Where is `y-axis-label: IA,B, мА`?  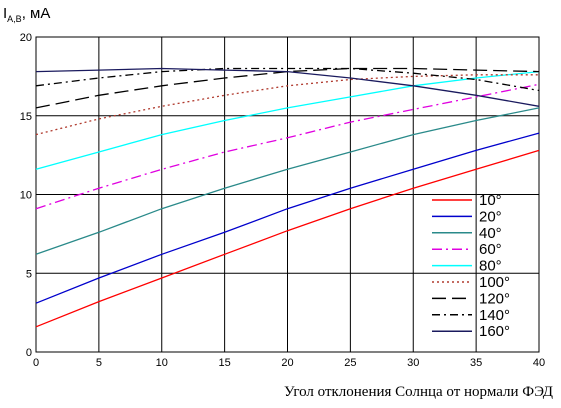 y-axis-label: IA,B, мА is located at coordinates (26, 14).